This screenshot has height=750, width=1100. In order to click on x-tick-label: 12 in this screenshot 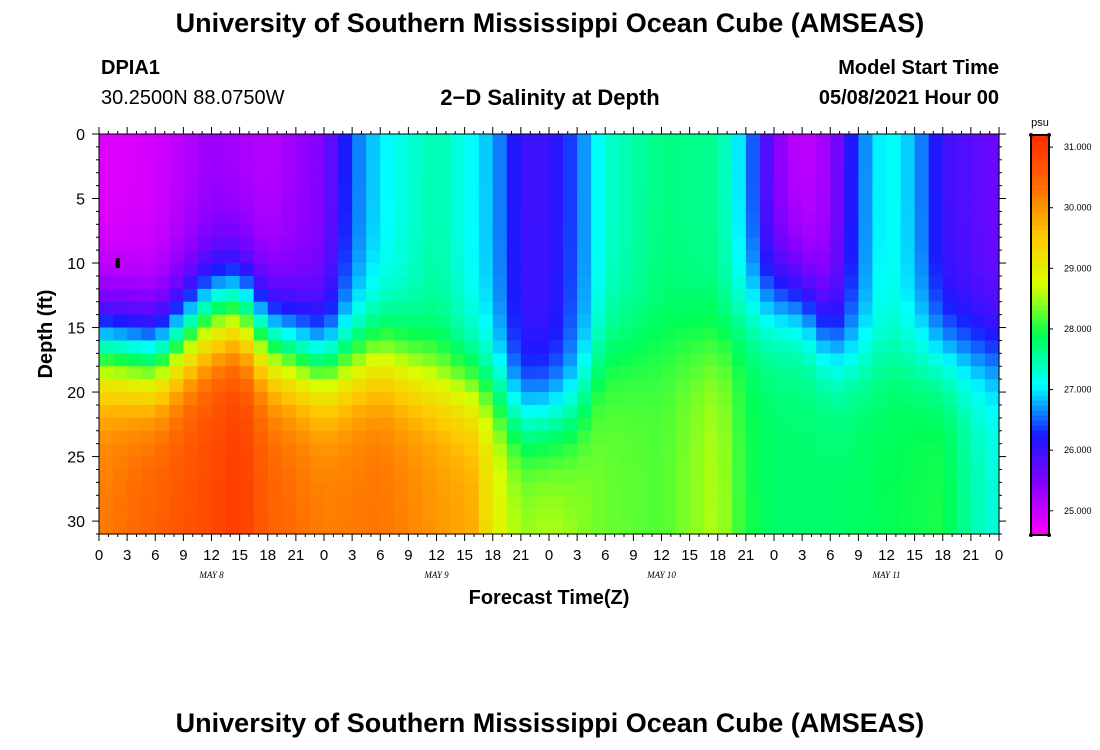, I will do `click(211, 555)`.